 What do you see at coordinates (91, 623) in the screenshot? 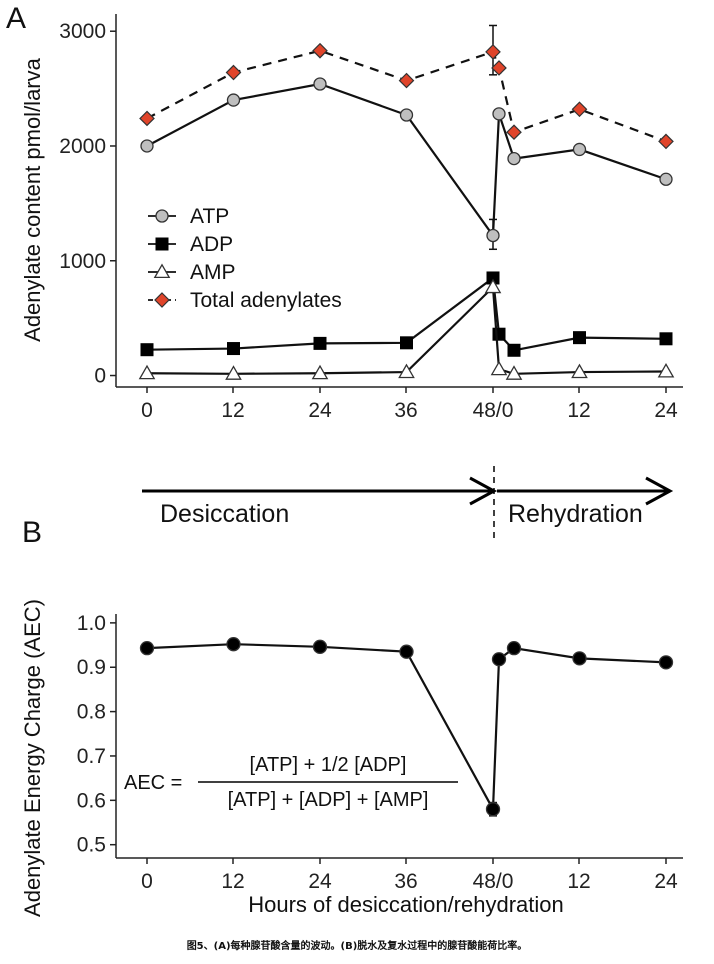
I see `y-tick-label: 1.0` at bounding box center [91, 623].